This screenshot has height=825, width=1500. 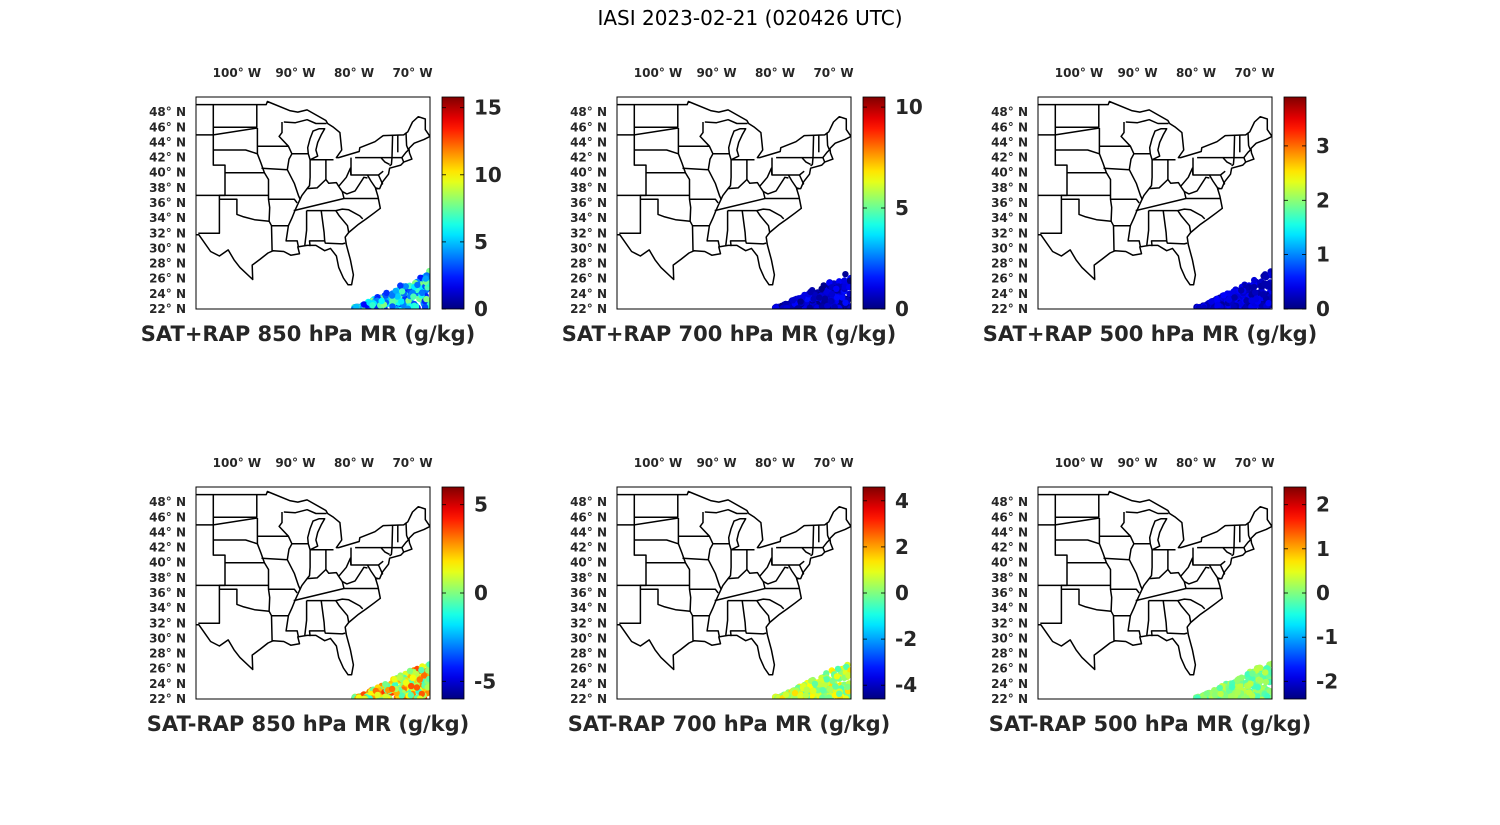 What do you see at coordinates (1150, 724) in the screenshot?
I see `panel-label: SAT-RAP 500 hPa MR (g/kg)` at bounding box center [1150, 724].